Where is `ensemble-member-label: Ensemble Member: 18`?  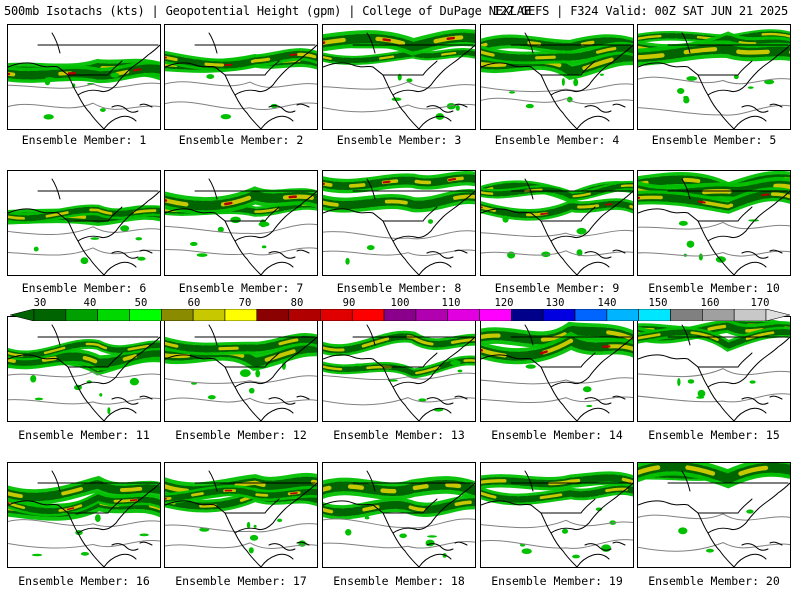
ensemble-member-label: Ensemble Member: 18 is located at coordinates (399, 581).